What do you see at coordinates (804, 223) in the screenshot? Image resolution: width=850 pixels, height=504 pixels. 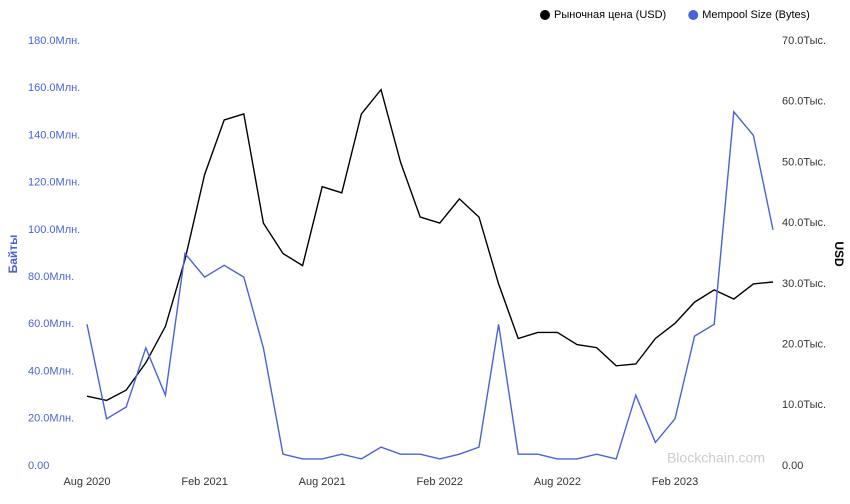 I see `y2-tick-label: 40.0Тыс.` at bounding box center [804, 223].